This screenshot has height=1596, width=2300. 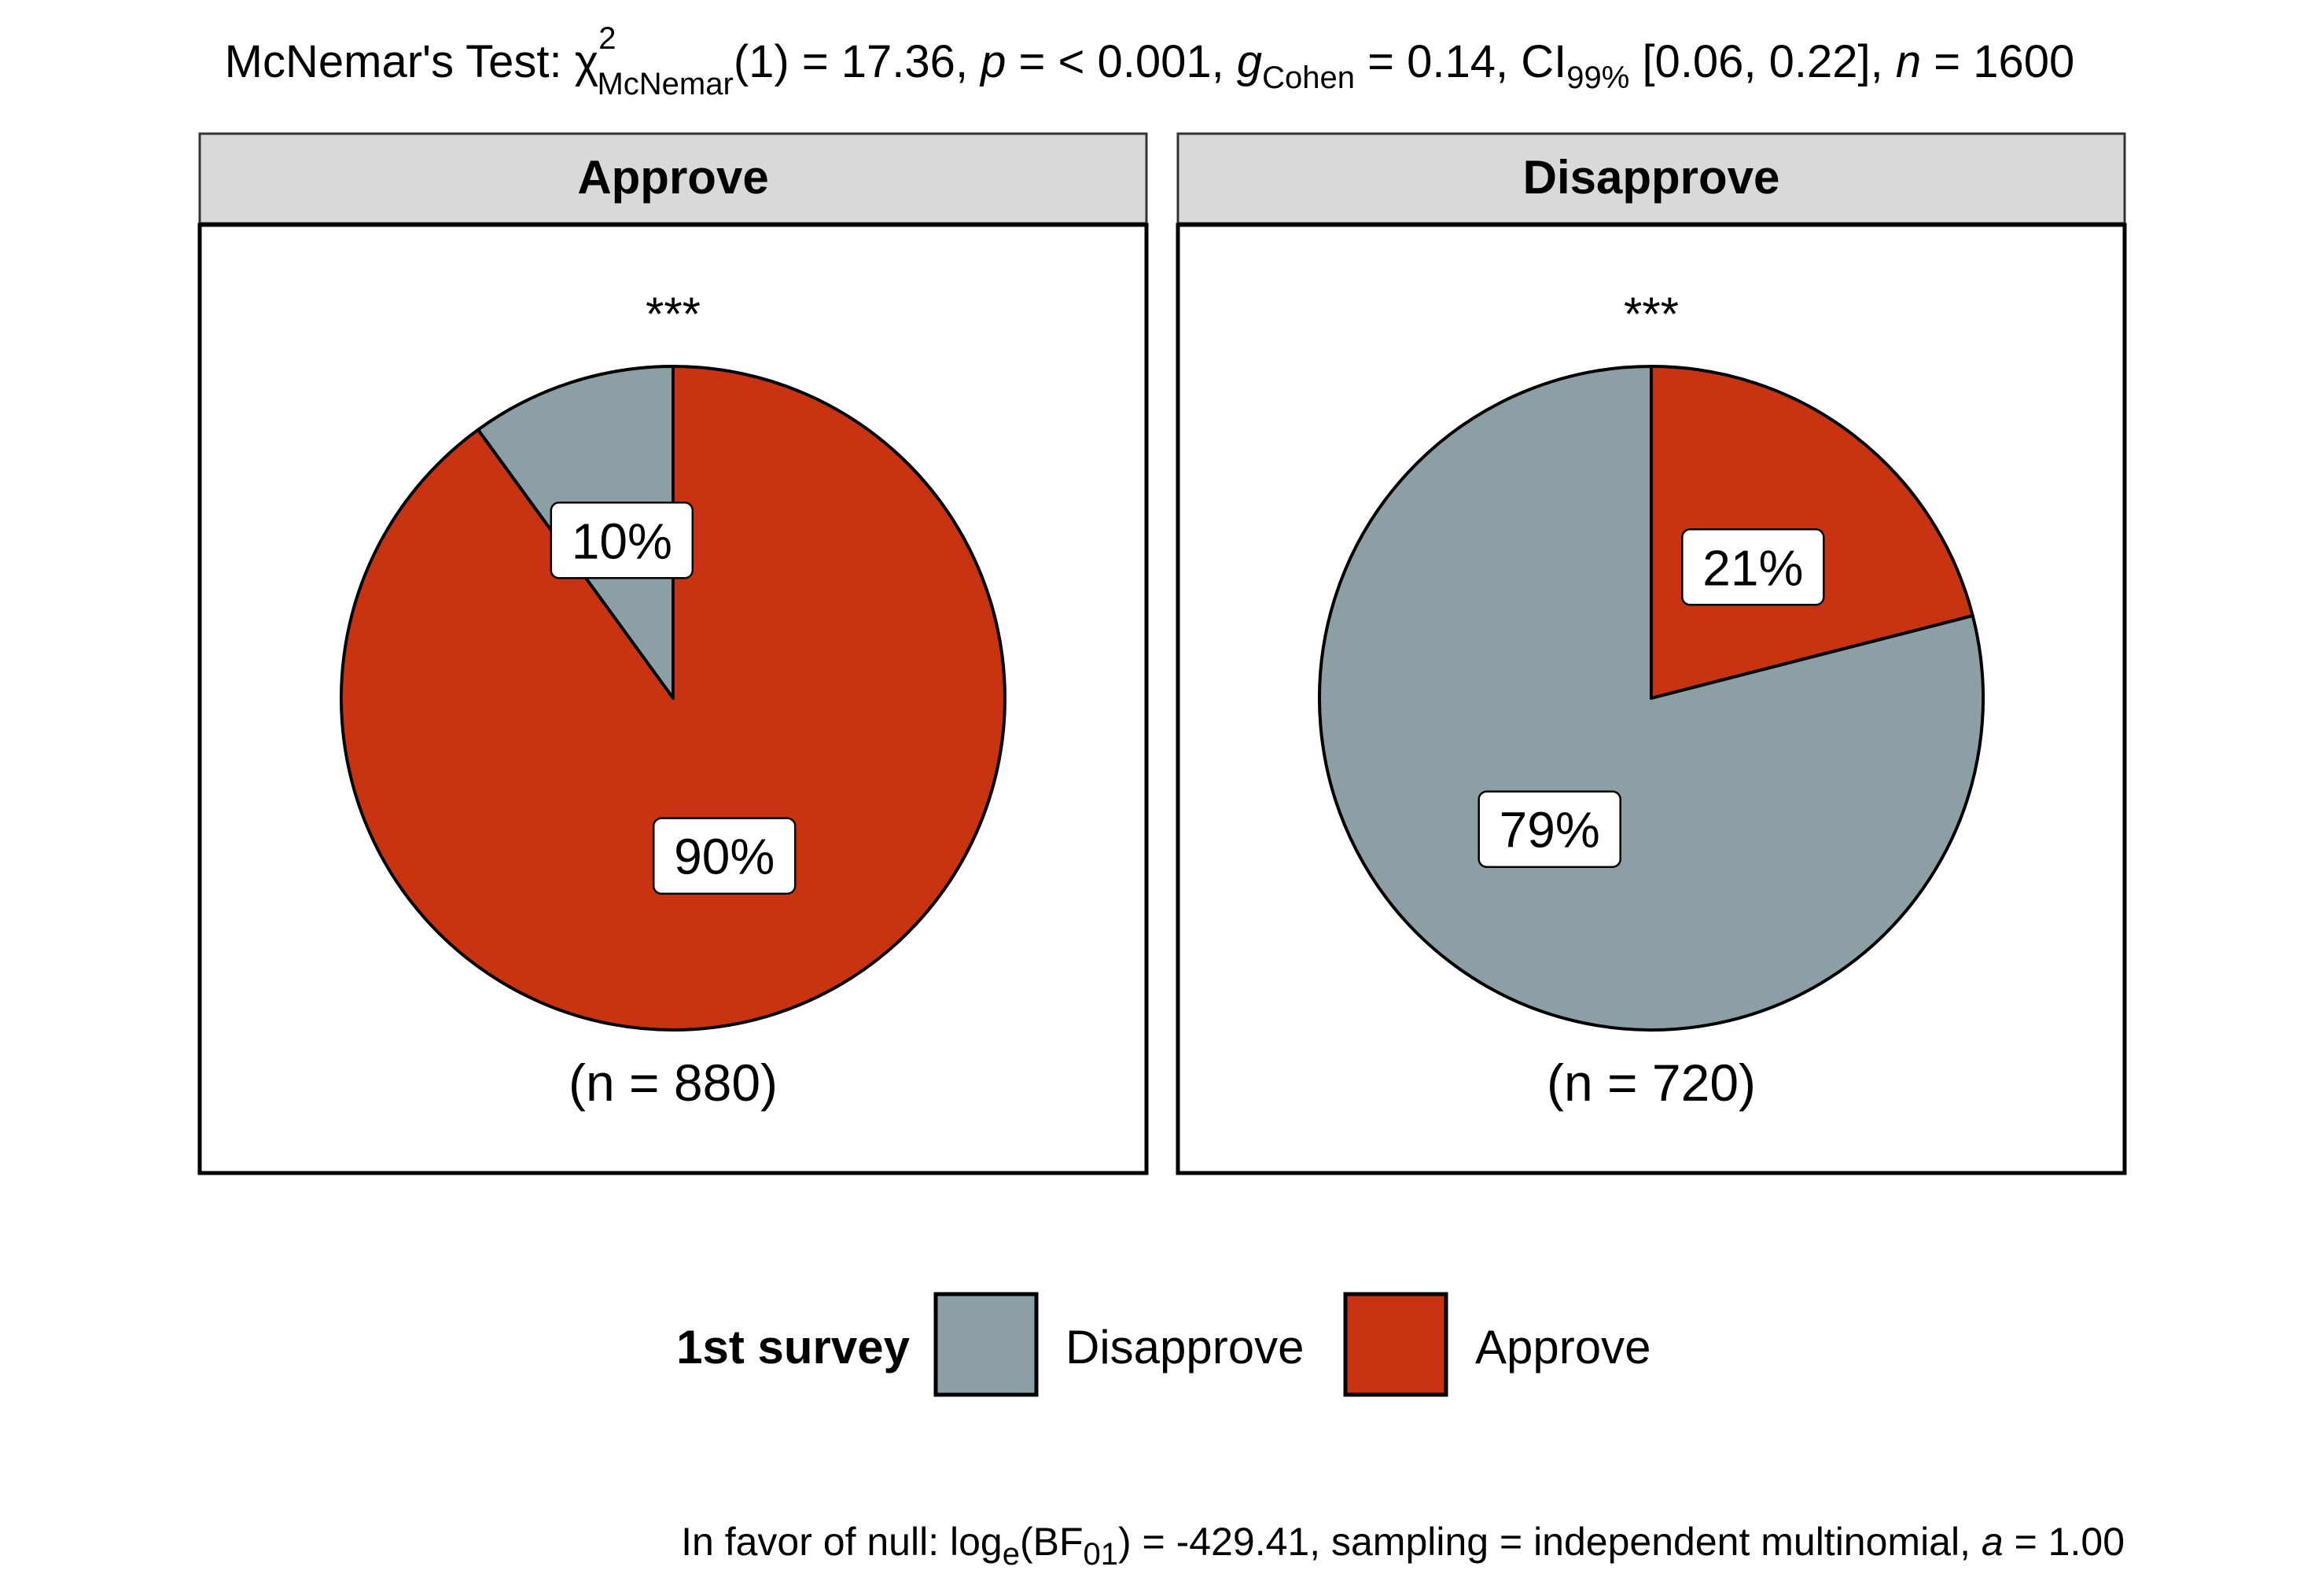 I want to click on strip-label-approve: Approve, so click(x=672, y=177).